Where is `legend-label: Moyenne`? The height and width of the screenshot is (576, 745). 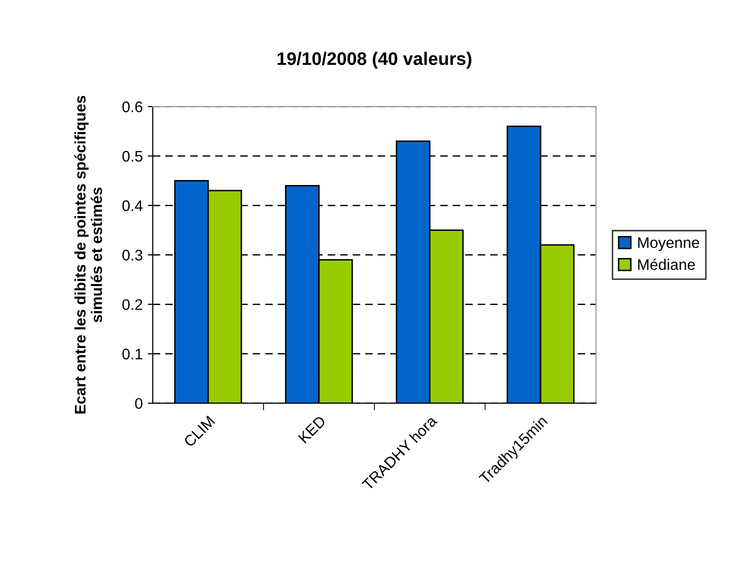 legend-label: Moyenne is located at coordinates (669, 244).